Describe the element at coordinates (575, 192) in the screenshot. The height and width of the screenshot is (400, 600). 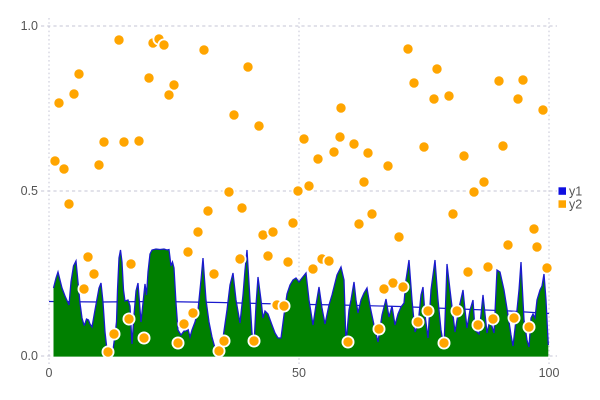
I see `svg-text: y1` at that location.